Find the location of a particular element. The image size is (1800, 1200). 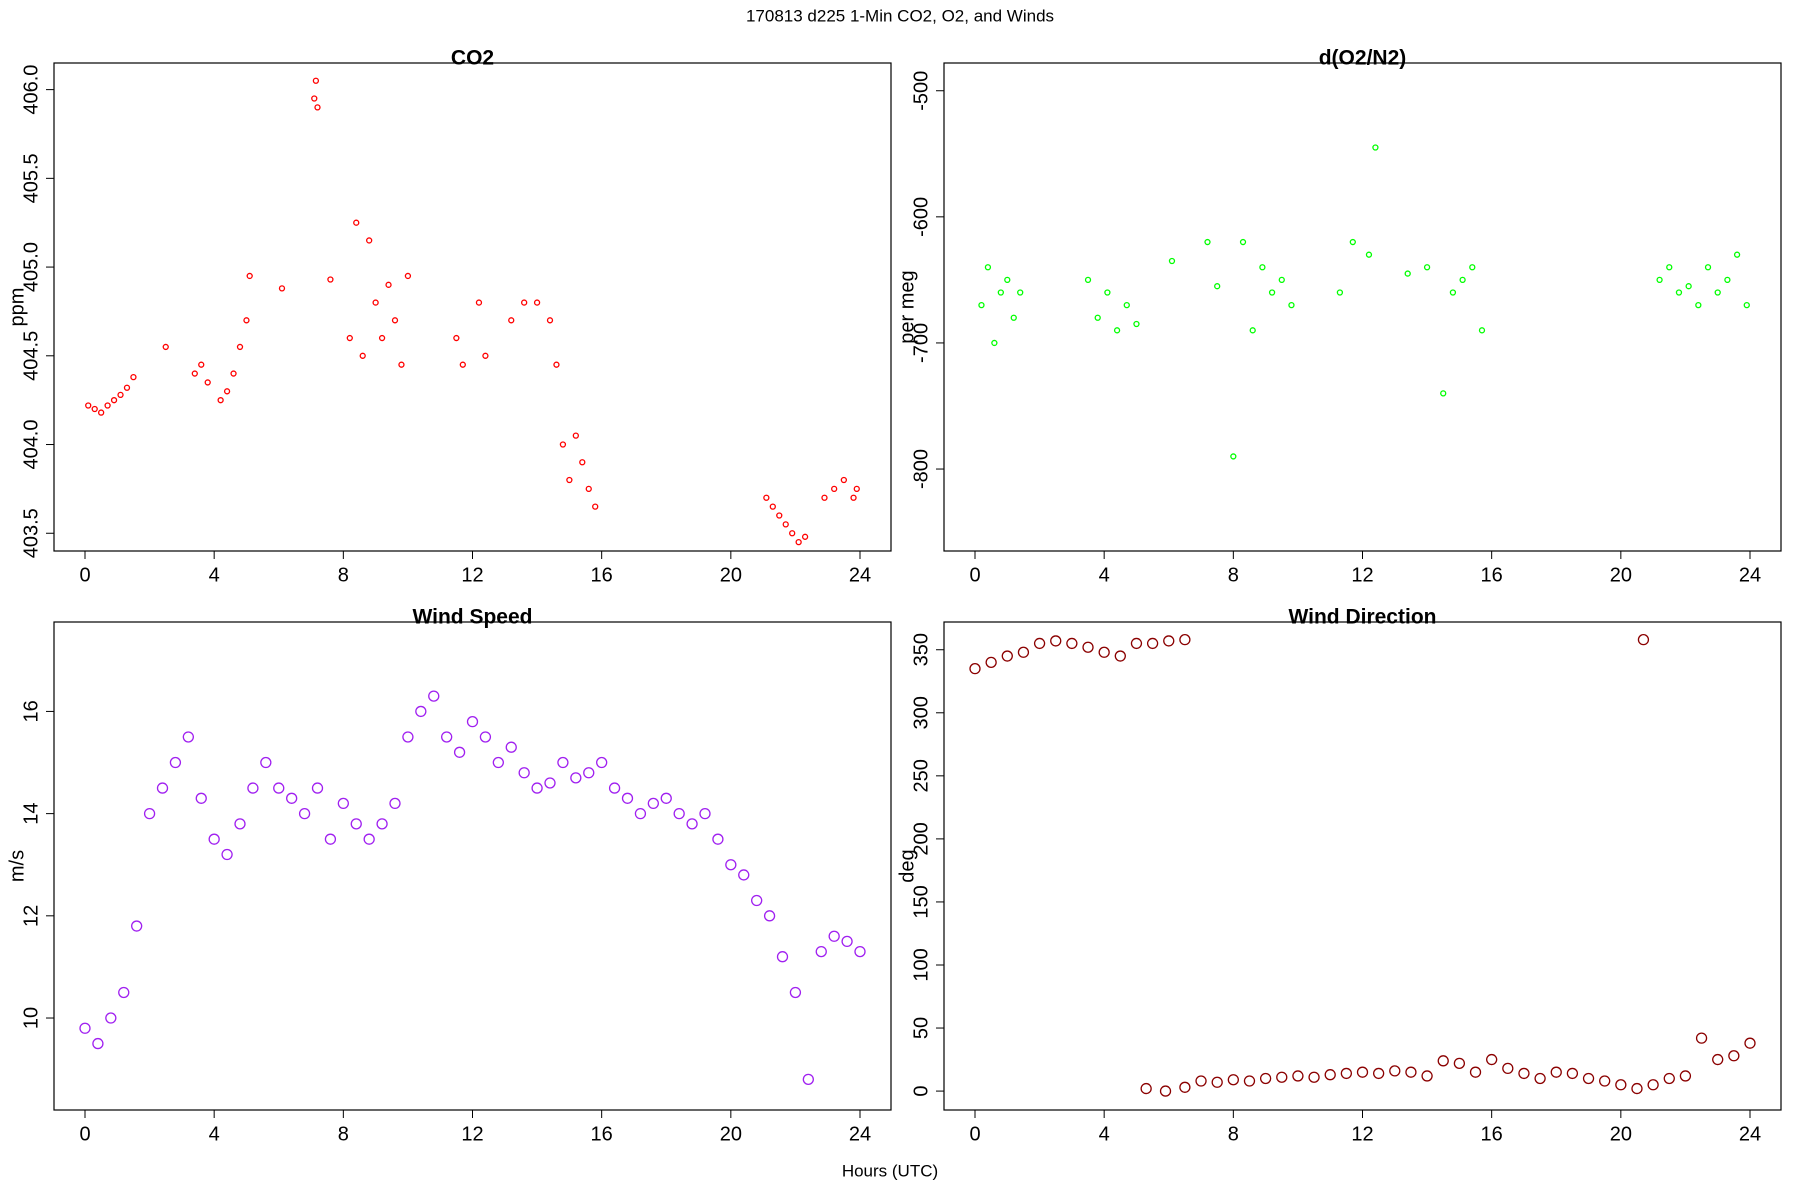

y-tick-label: 350 is located at coordinates (921, 649).